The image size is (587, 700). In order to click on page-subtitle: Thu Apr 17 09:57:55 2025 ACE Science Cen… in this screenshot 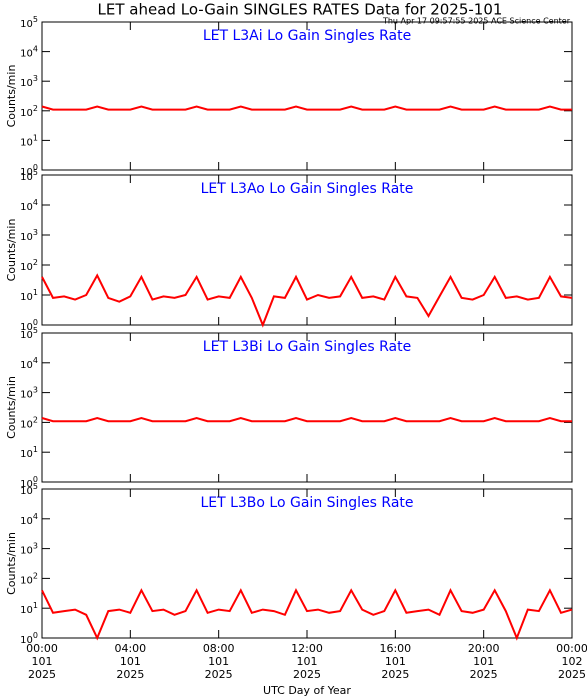, I will do `click(476, 21)`.